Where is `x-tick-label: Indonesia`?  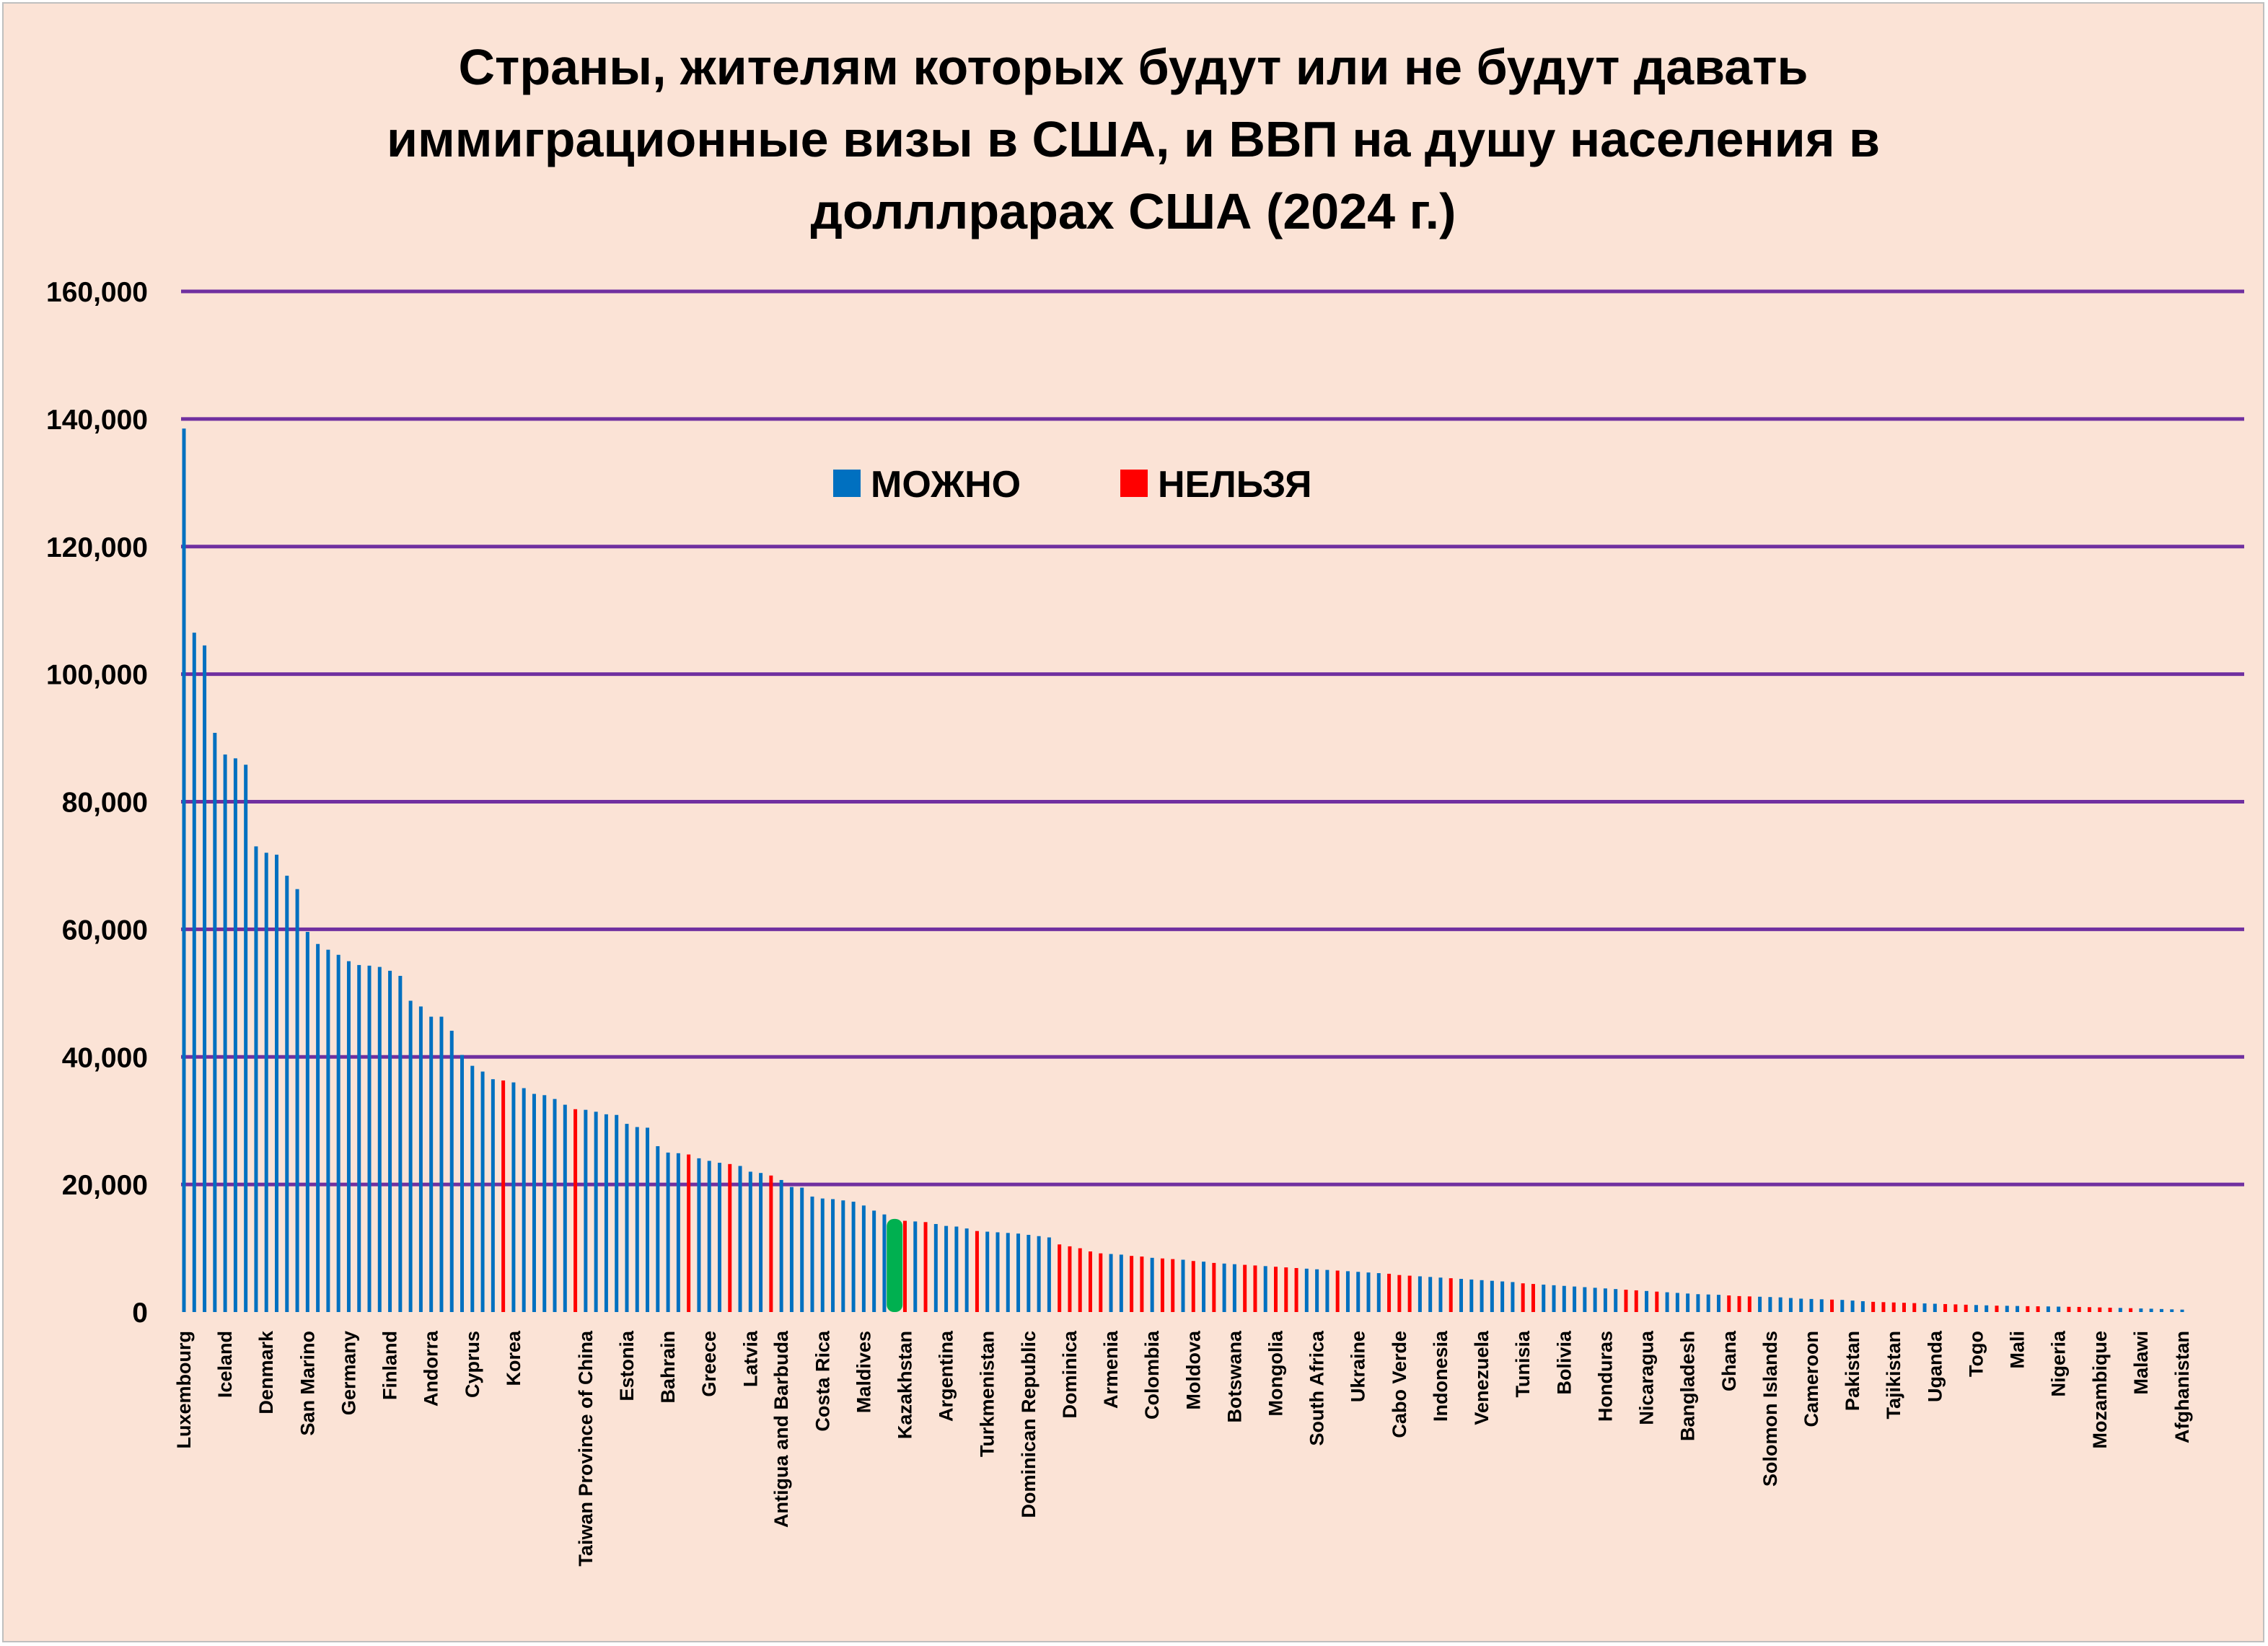 x-tick-label: Indonesia is located at coordinates (1441, 1376).